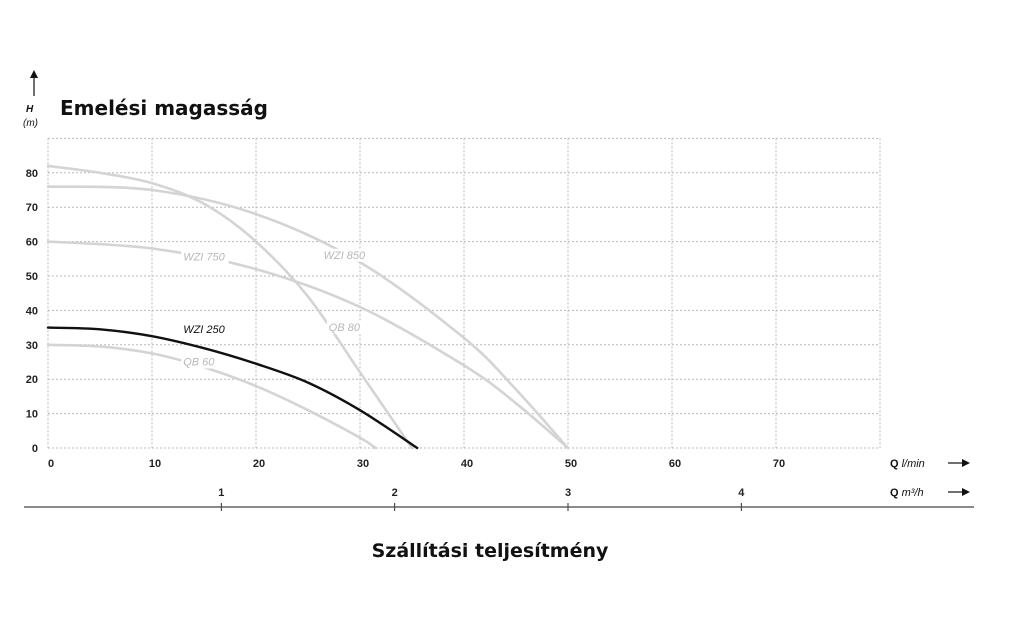  Describe the element at coordinates (395, 493) in the screenshot. I see `x2-tick-label: 2` at that location.